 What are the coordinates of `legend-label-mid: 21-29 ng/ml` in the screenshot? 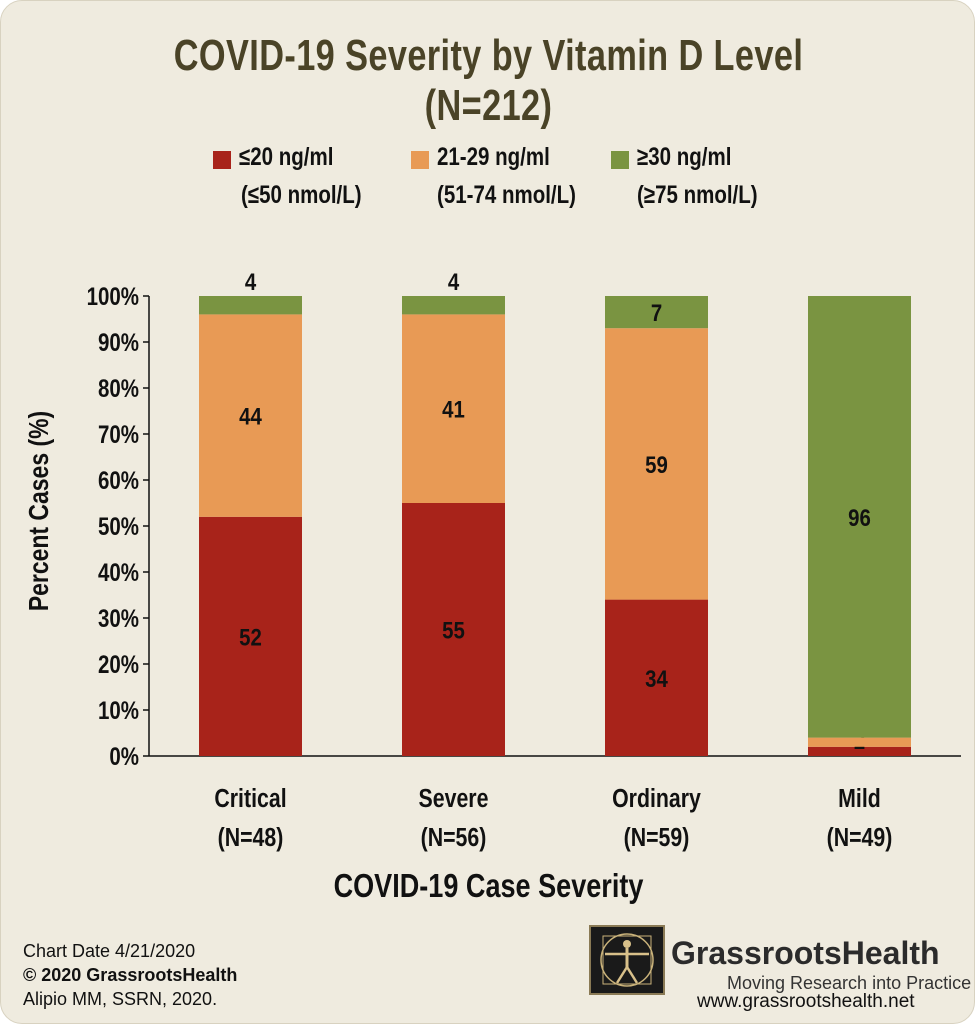 It's located at (493, 157).